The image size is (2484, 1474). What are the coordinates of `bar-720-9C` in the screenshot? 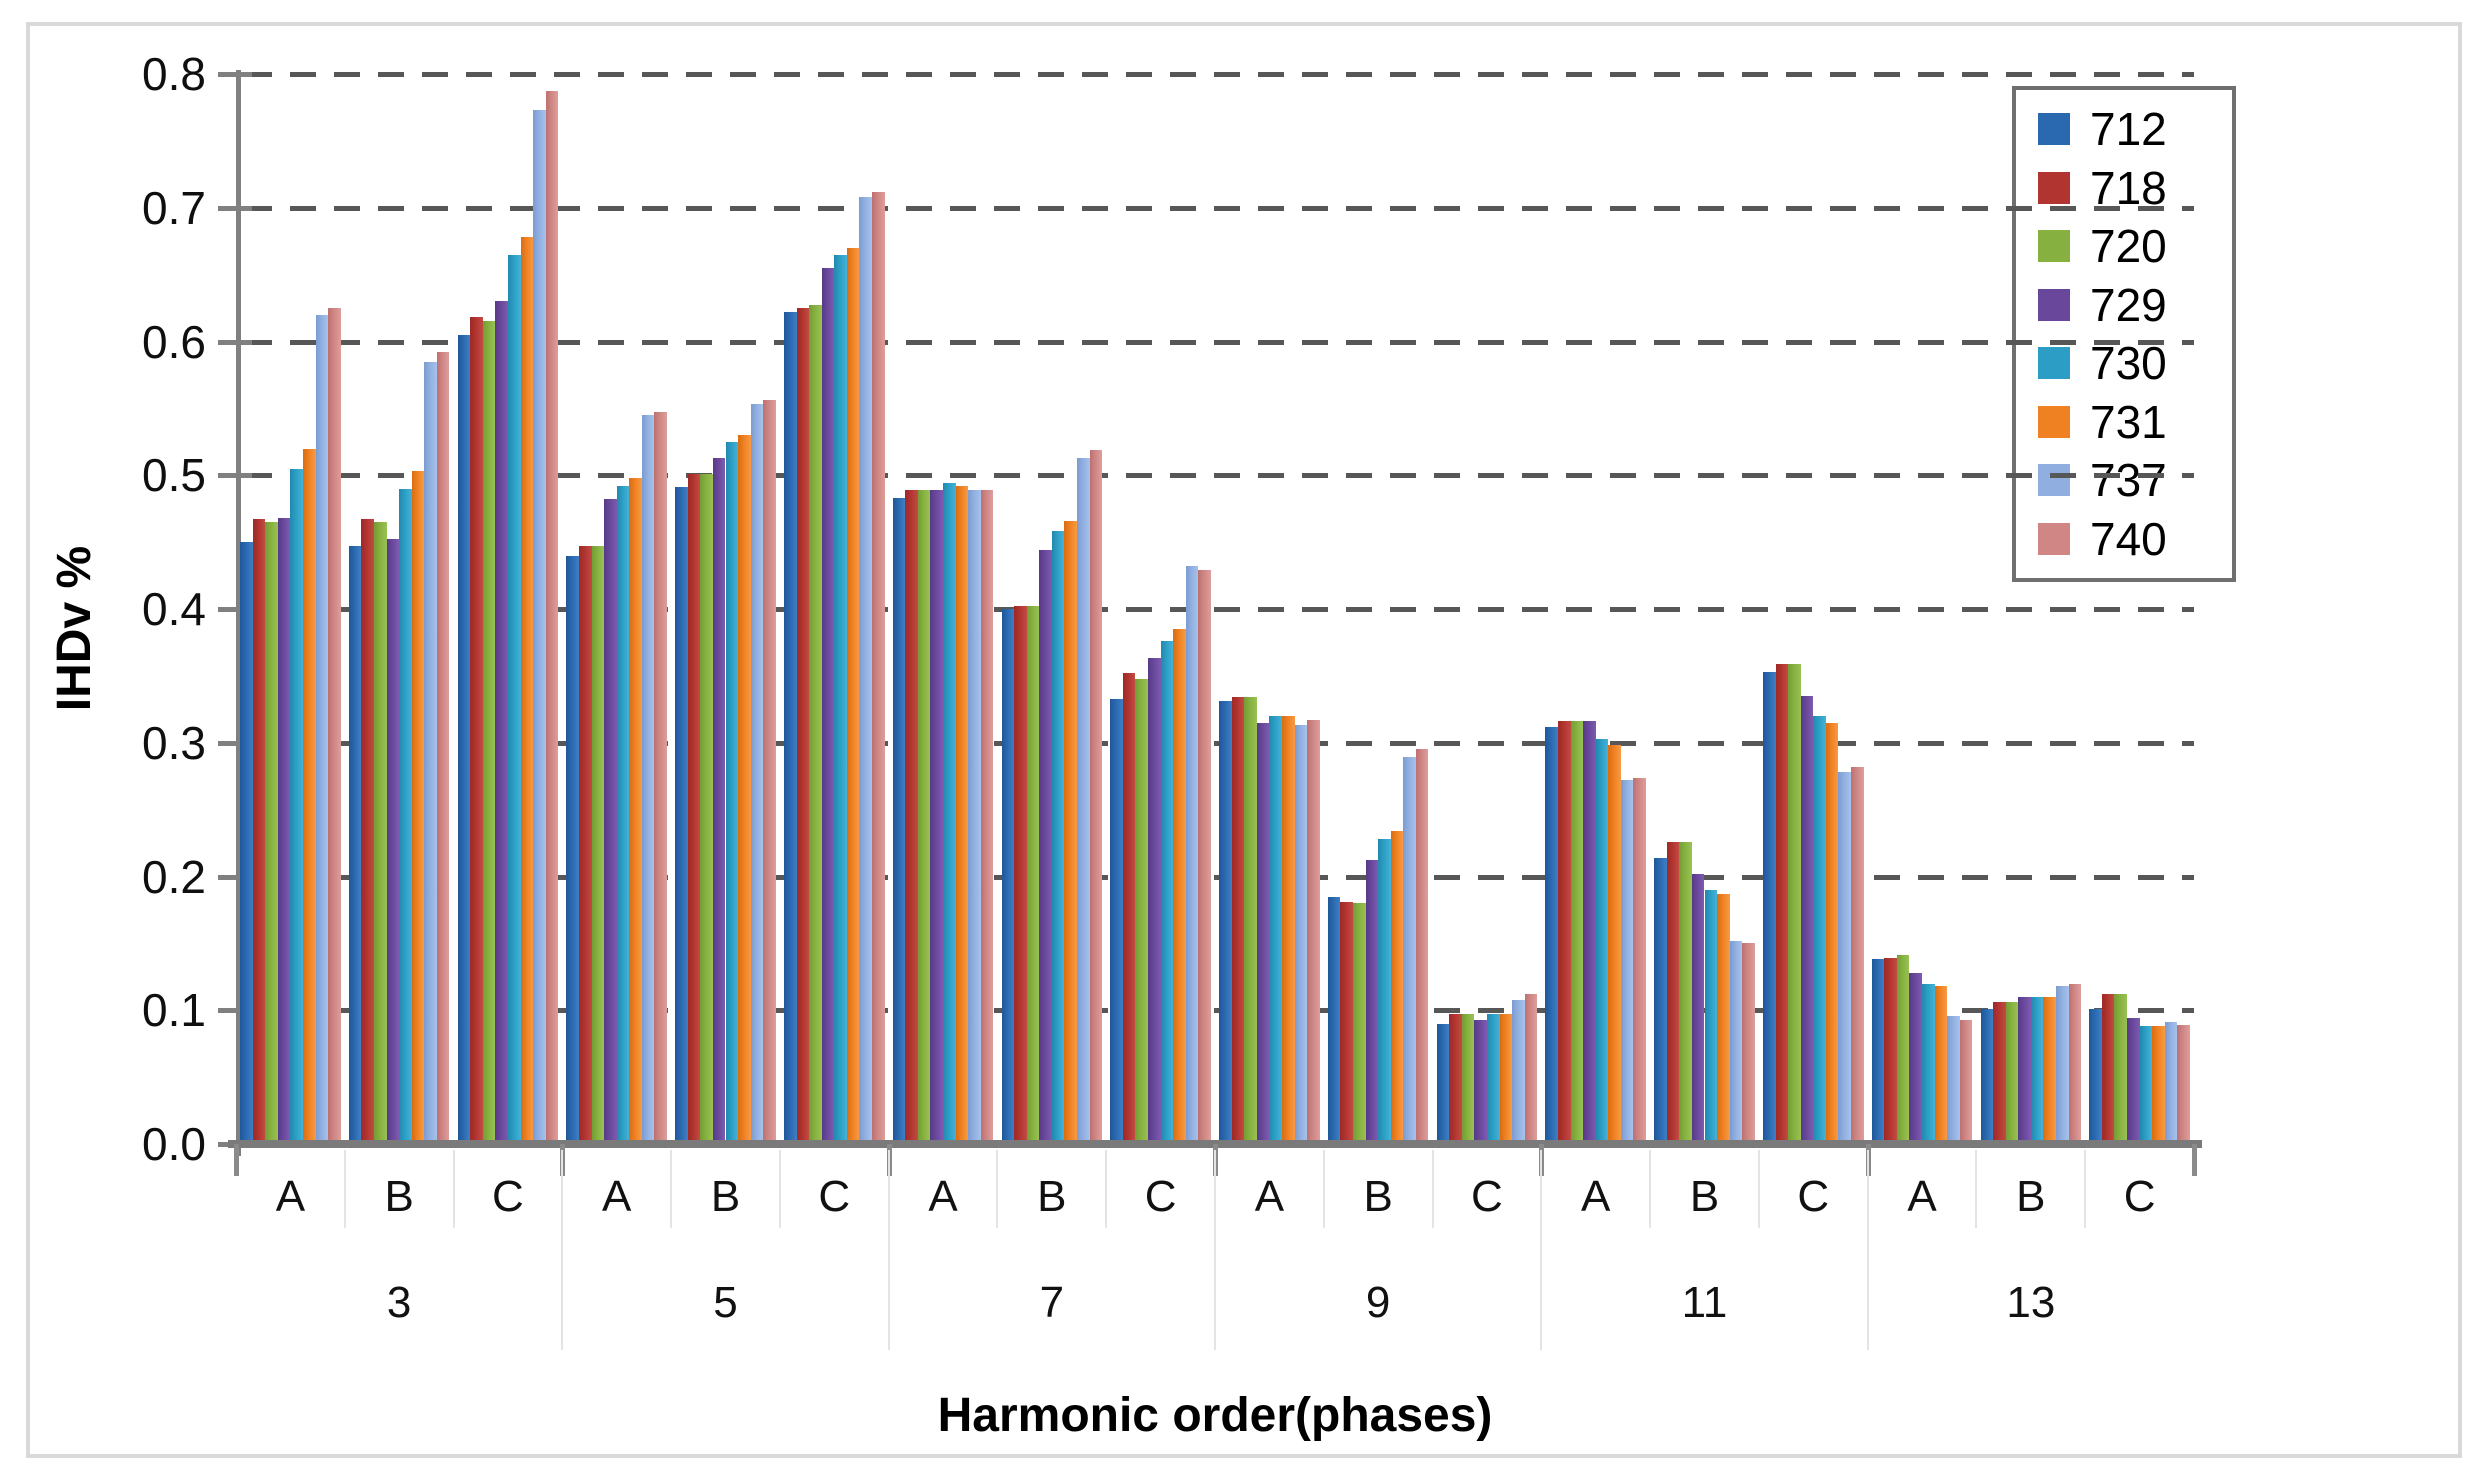 It's located at (1468, 1079).